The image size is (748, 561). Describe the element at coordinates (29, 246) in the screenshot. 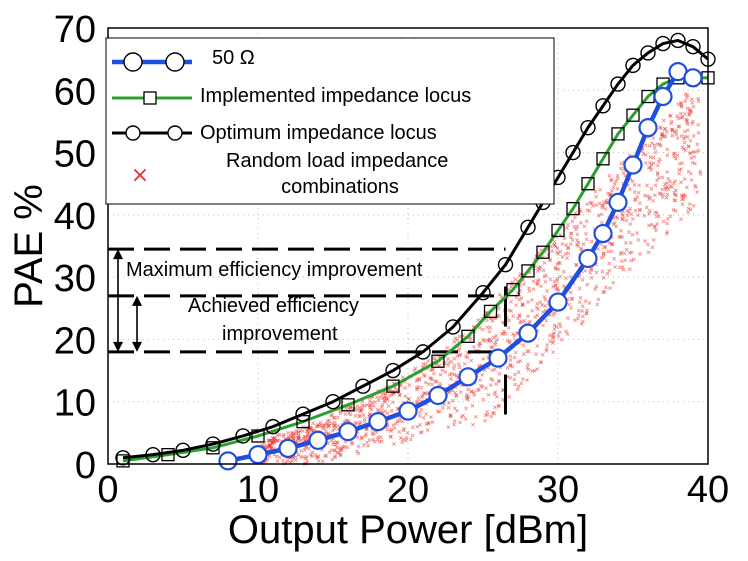

I see `y-axis-label: PAE %` at that location.